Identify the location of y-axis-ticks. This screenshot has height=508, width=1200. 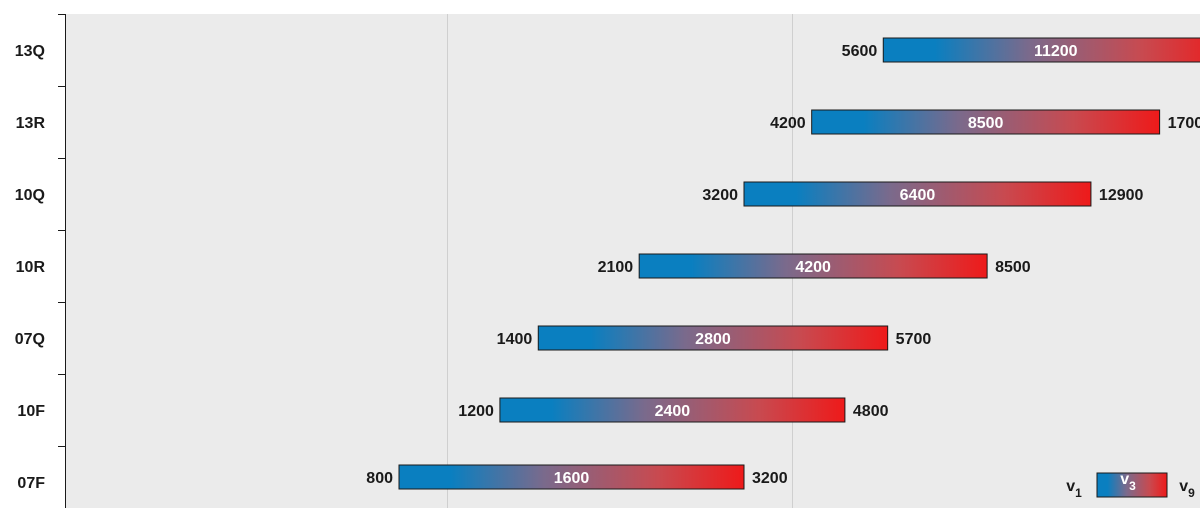
(61, 230).